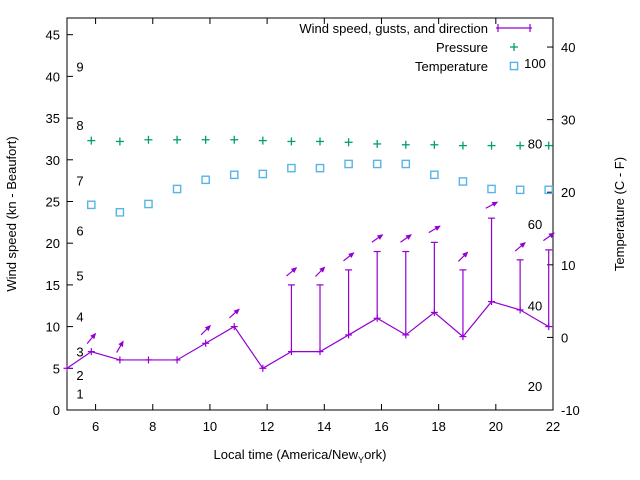 This screenshot has height=480, width=640. I want to click on y-right-tick-label: 10, so click(568, 265).